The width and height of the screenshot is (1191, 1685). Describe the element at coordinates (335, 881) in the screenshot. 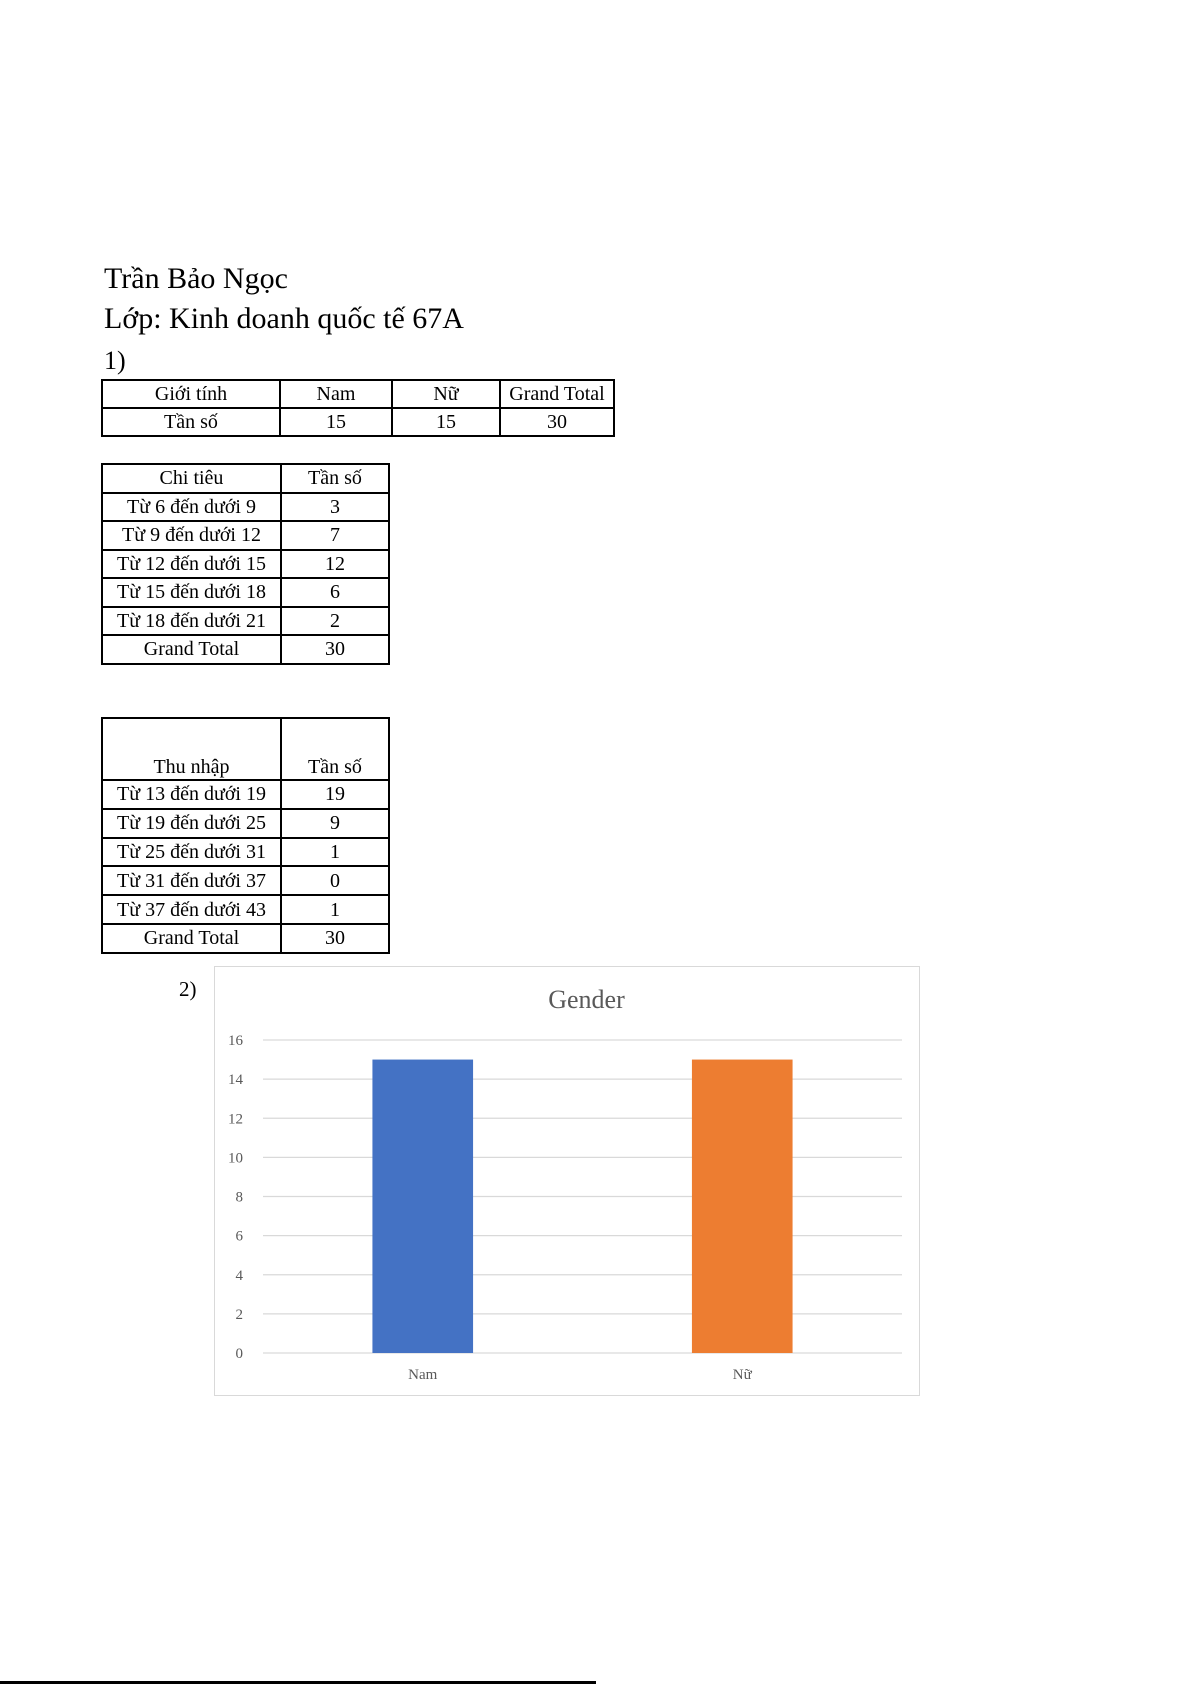

I see `table-cell: 0` at that location.